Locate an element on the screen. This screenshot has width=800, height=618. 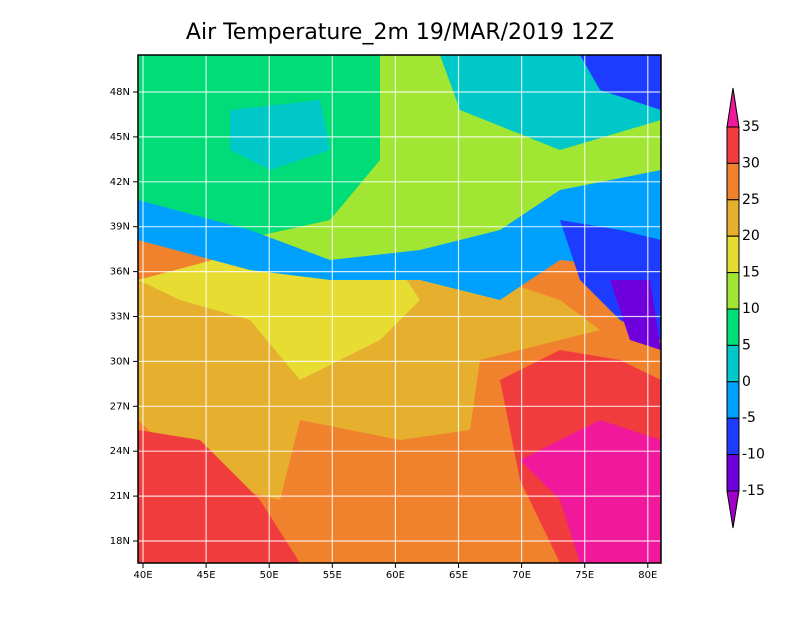
lon-label: 75E is located at coordinates (584, 575).